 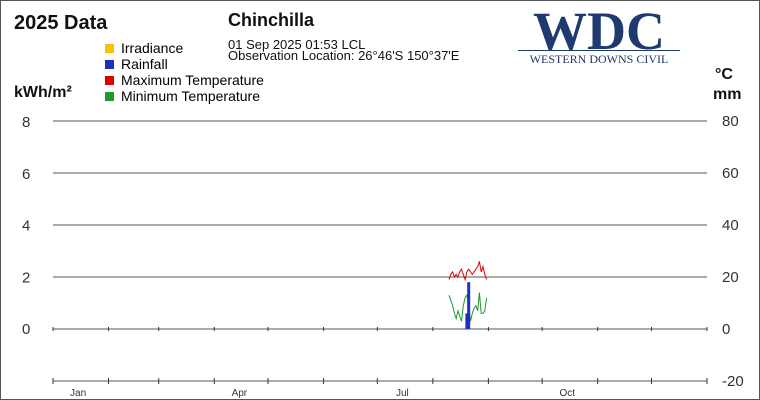 What do you see at coordinates (724, 74) in the screenshot?
I see `right-axis-unit-temperature: °C` at bounding box center [724, 74].